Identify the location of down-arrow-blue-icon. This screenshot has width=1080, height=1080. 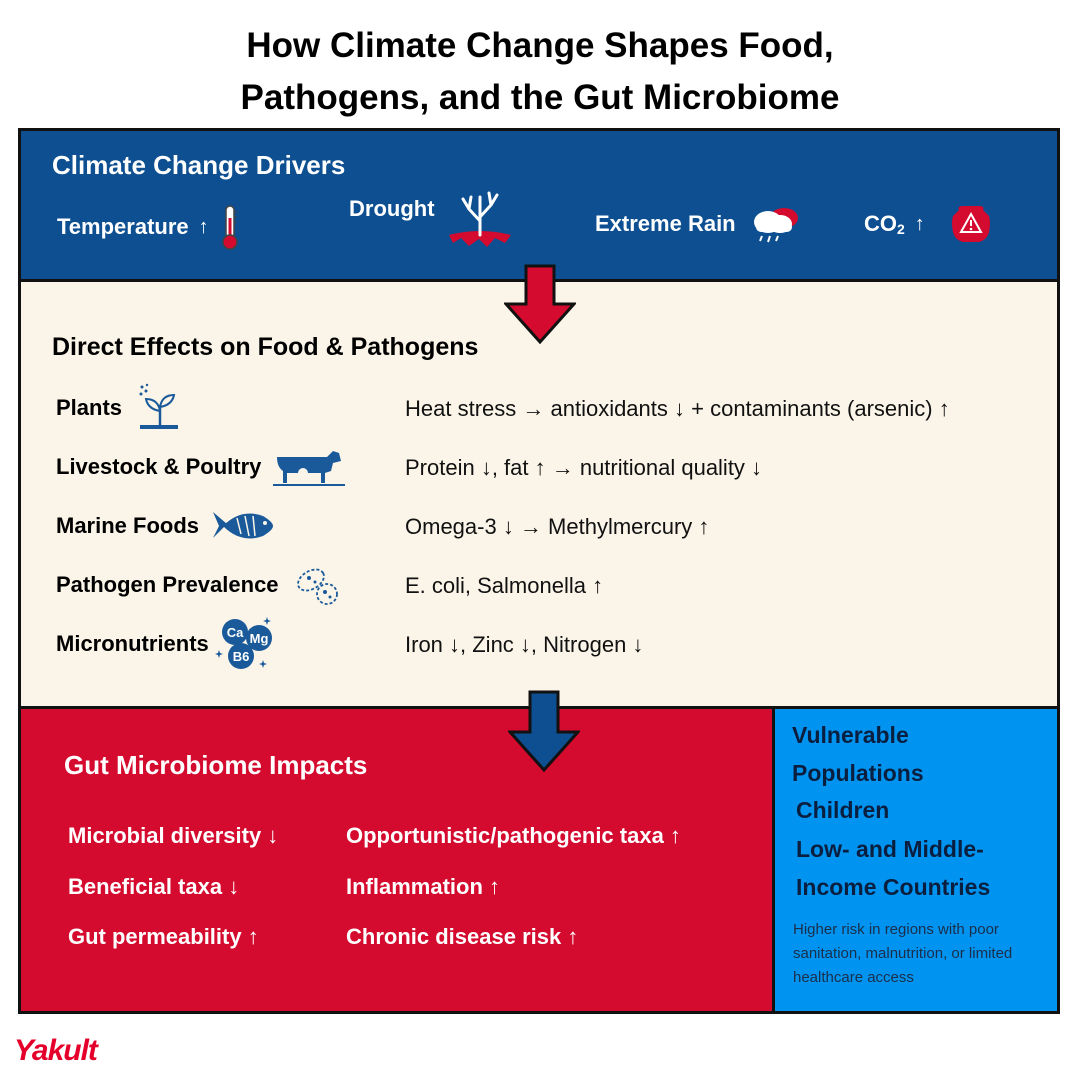
(544, 731).